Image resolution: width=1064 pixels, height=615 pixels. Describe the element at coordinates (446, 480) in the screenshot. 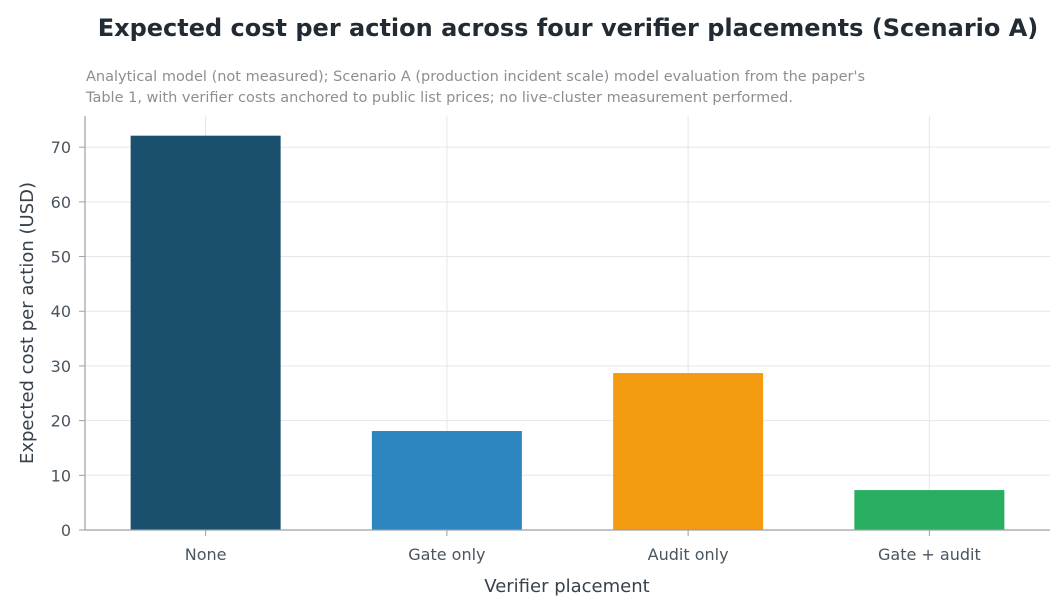

I see `bar-gate-only` at that location.